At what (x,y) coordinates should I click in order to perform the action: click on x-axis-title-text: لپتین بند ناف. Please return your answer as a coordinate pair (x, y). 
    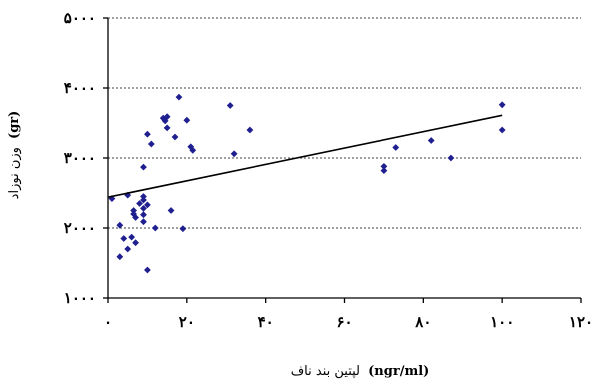
    Looking at the image, I should click on (325, 371).